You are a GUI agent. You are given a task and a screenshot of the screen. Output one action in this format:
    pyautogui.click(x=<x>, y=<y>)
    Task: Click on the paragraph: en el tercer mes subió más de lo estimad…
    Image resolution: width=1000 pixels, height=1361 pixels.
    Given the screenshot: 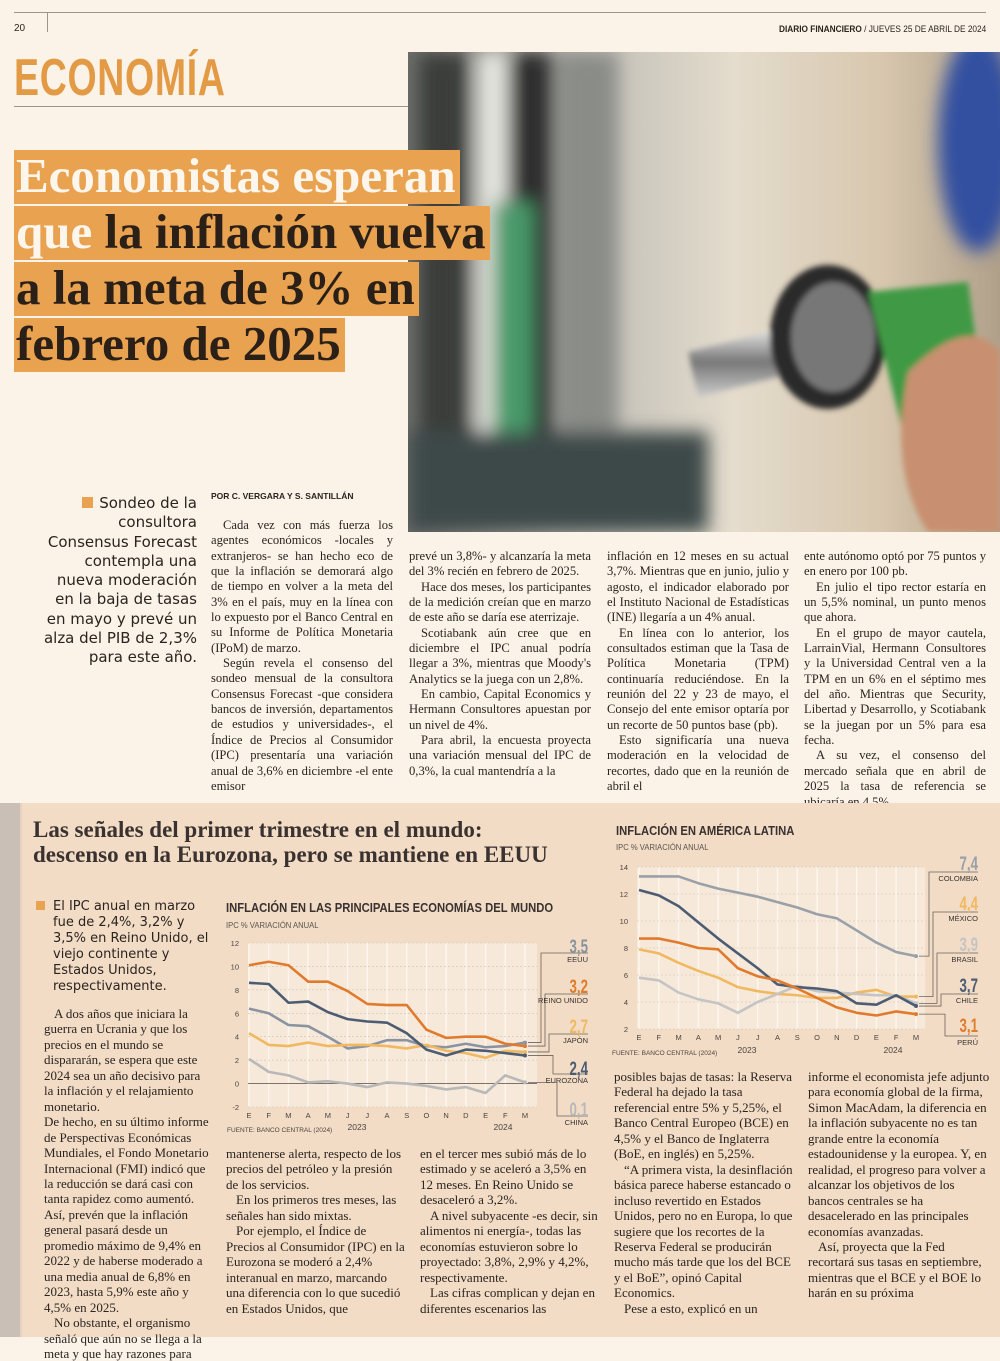 What is the action you would take?
    pyautogui.click(x=503, y=1177)
    